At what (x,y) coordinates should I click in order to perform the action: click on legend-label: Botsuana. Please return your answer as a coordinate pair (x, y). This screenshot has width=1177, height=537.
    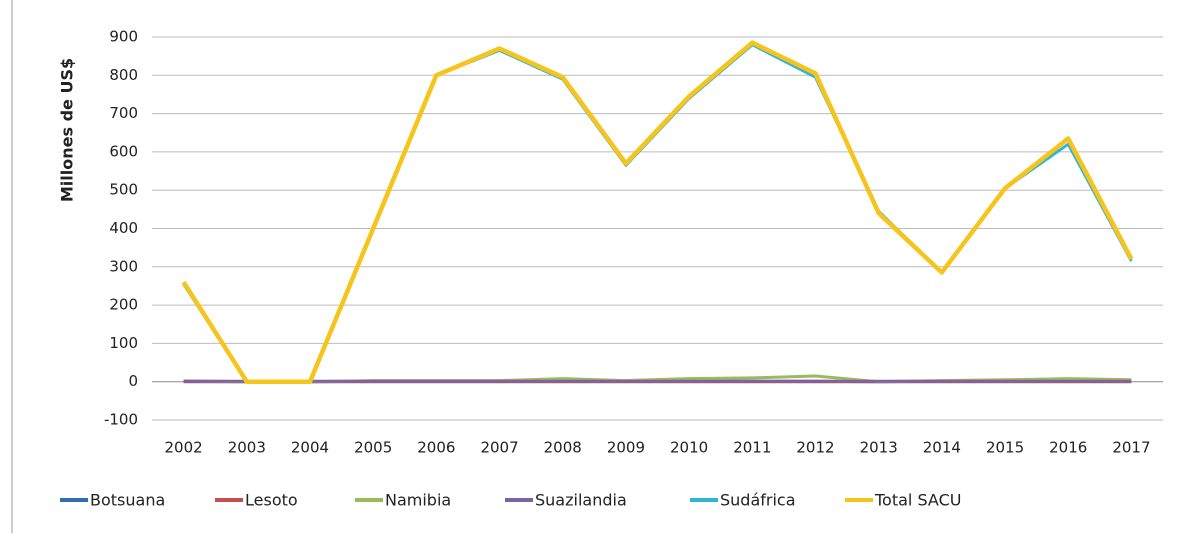
    Looking at the image, I should click on (127, 500).